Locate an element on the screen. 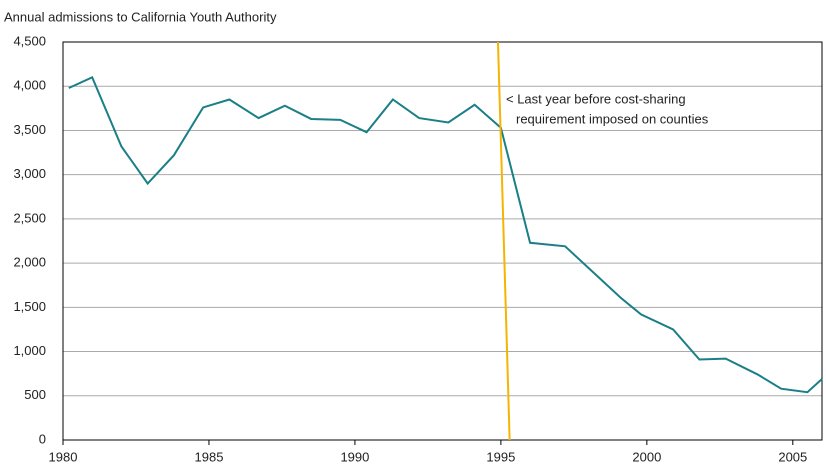  y-tick-label: 1,000 is located at coordinates (29, 350).